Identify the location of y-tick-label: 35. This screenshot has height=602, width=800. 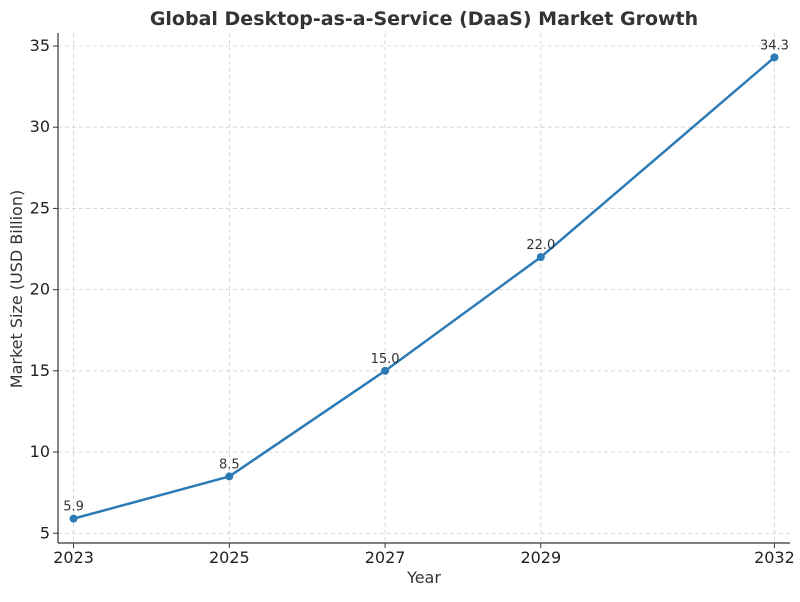
(40, 45).